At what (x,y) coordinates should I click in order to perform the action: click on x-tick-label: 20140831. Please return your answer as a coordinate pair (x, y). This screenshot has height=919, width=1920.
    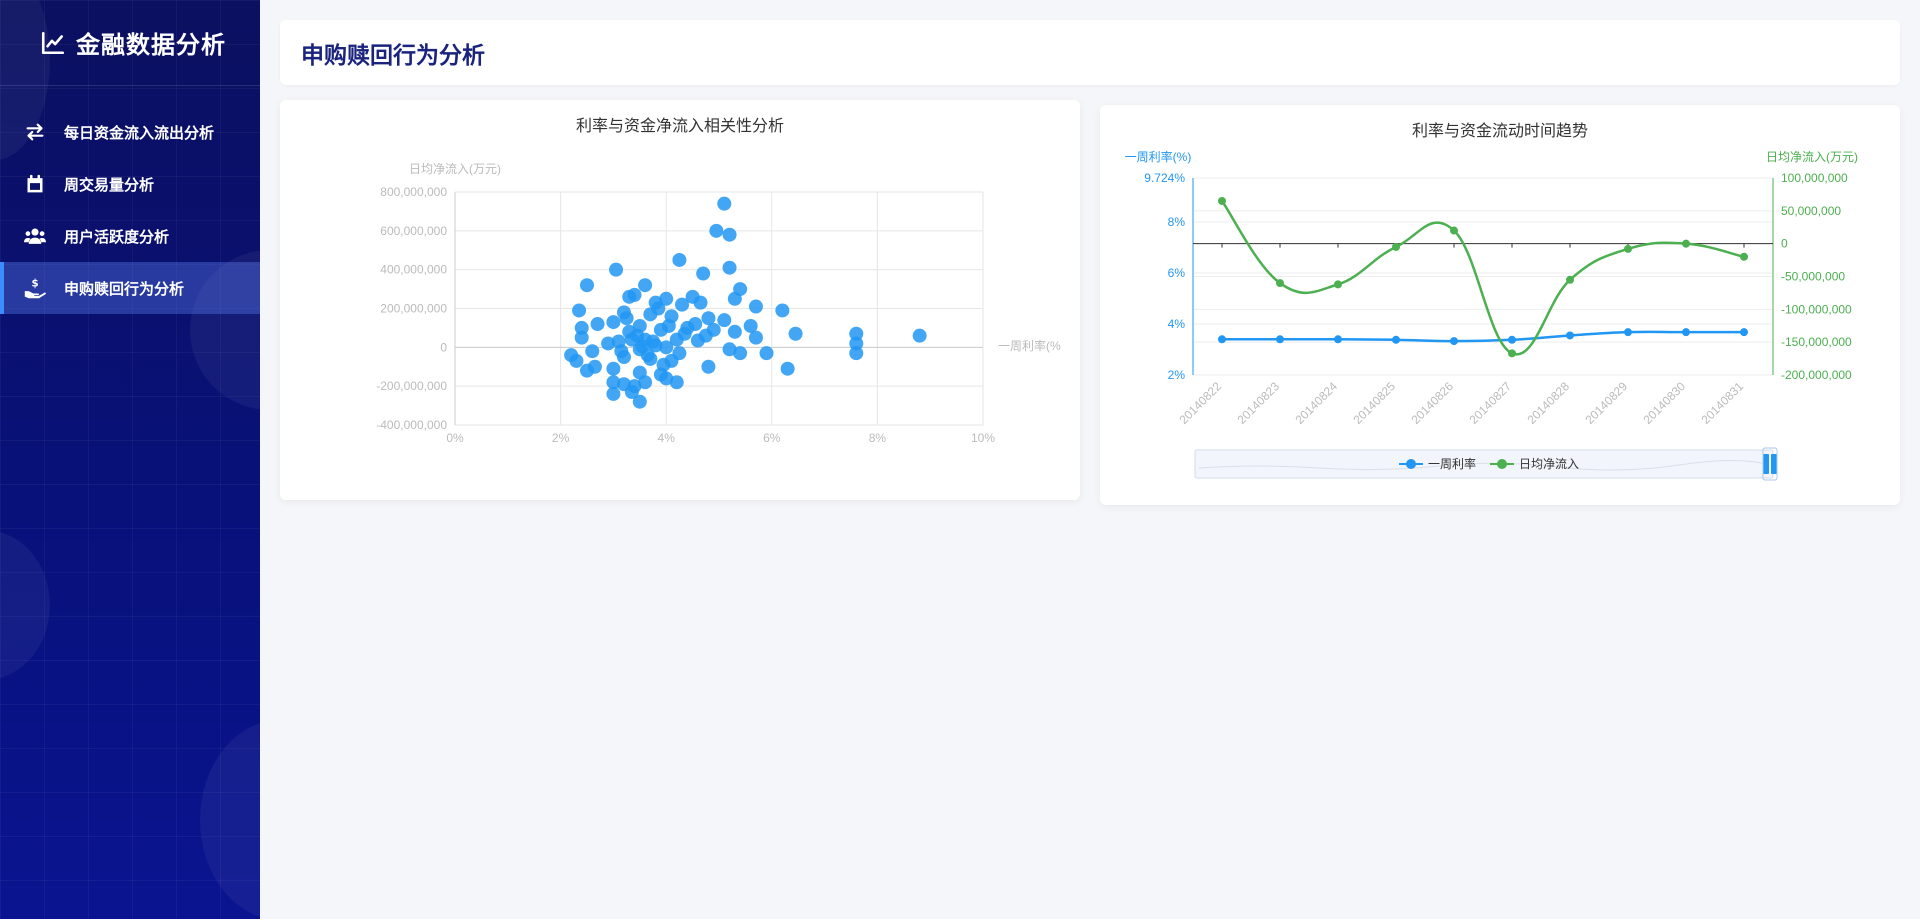
    Looking at the image, I should click on (1722, 403).